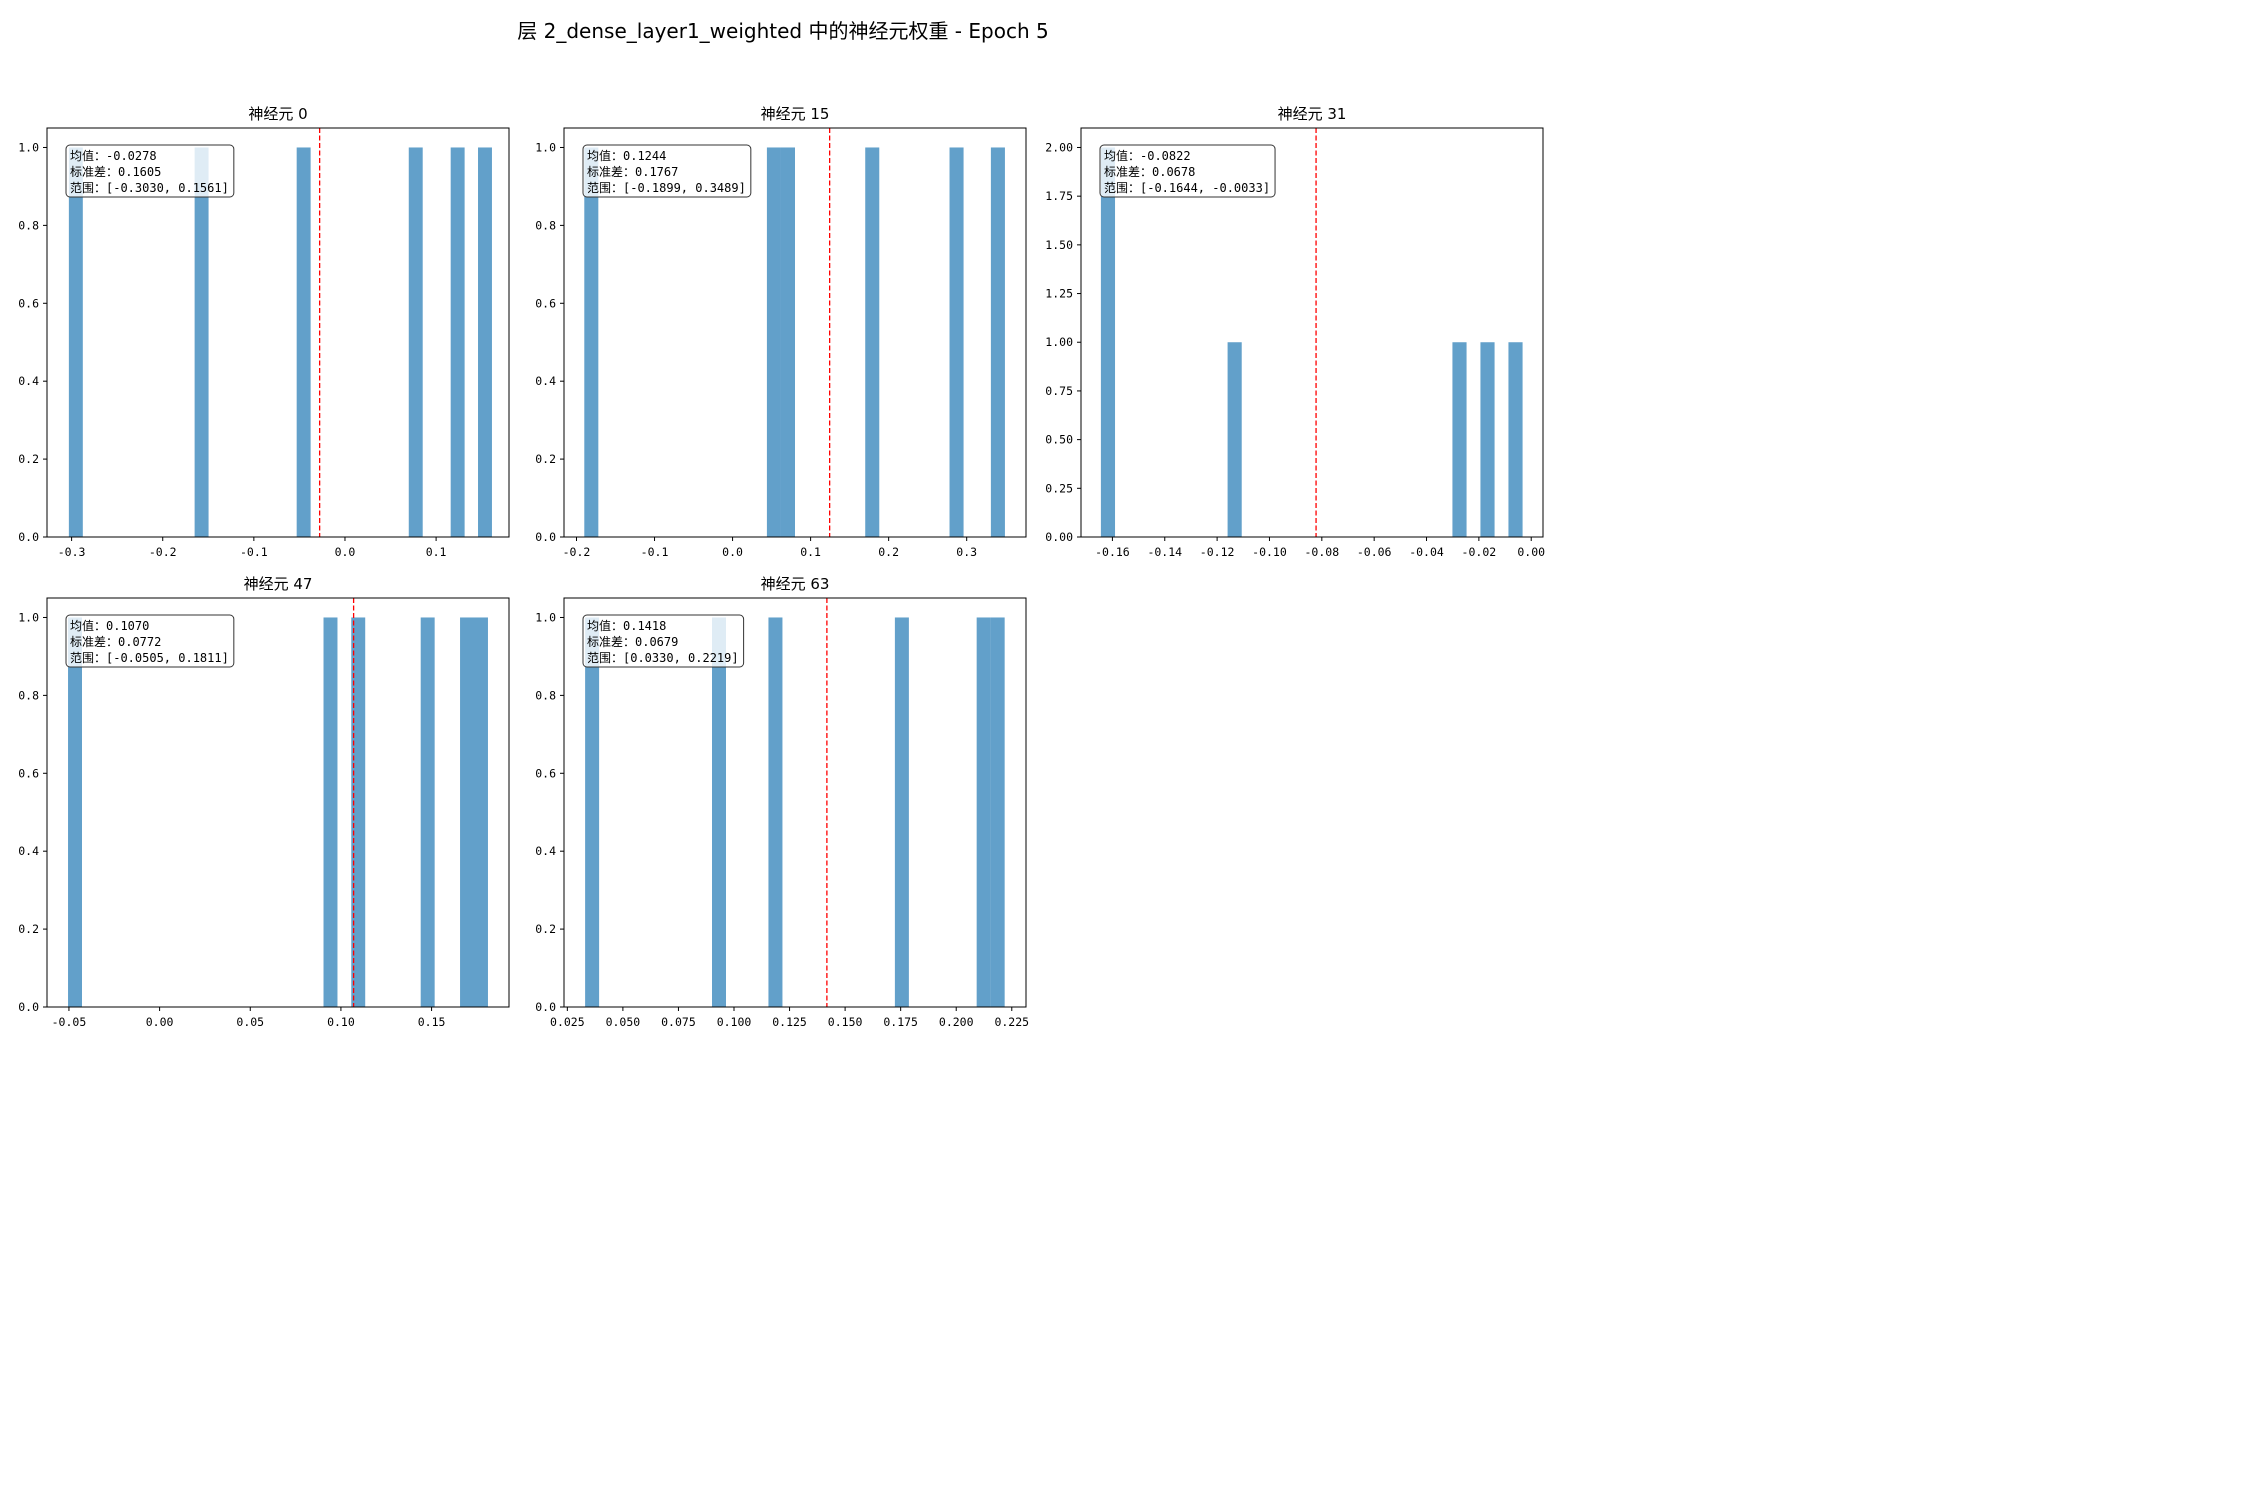 Image resolution: width=2250 pixels, height=1500 pixels. Describe the element at coordinates (1059, 391) in the screenshot. I see `y-tick-label: 0.75` at that location.